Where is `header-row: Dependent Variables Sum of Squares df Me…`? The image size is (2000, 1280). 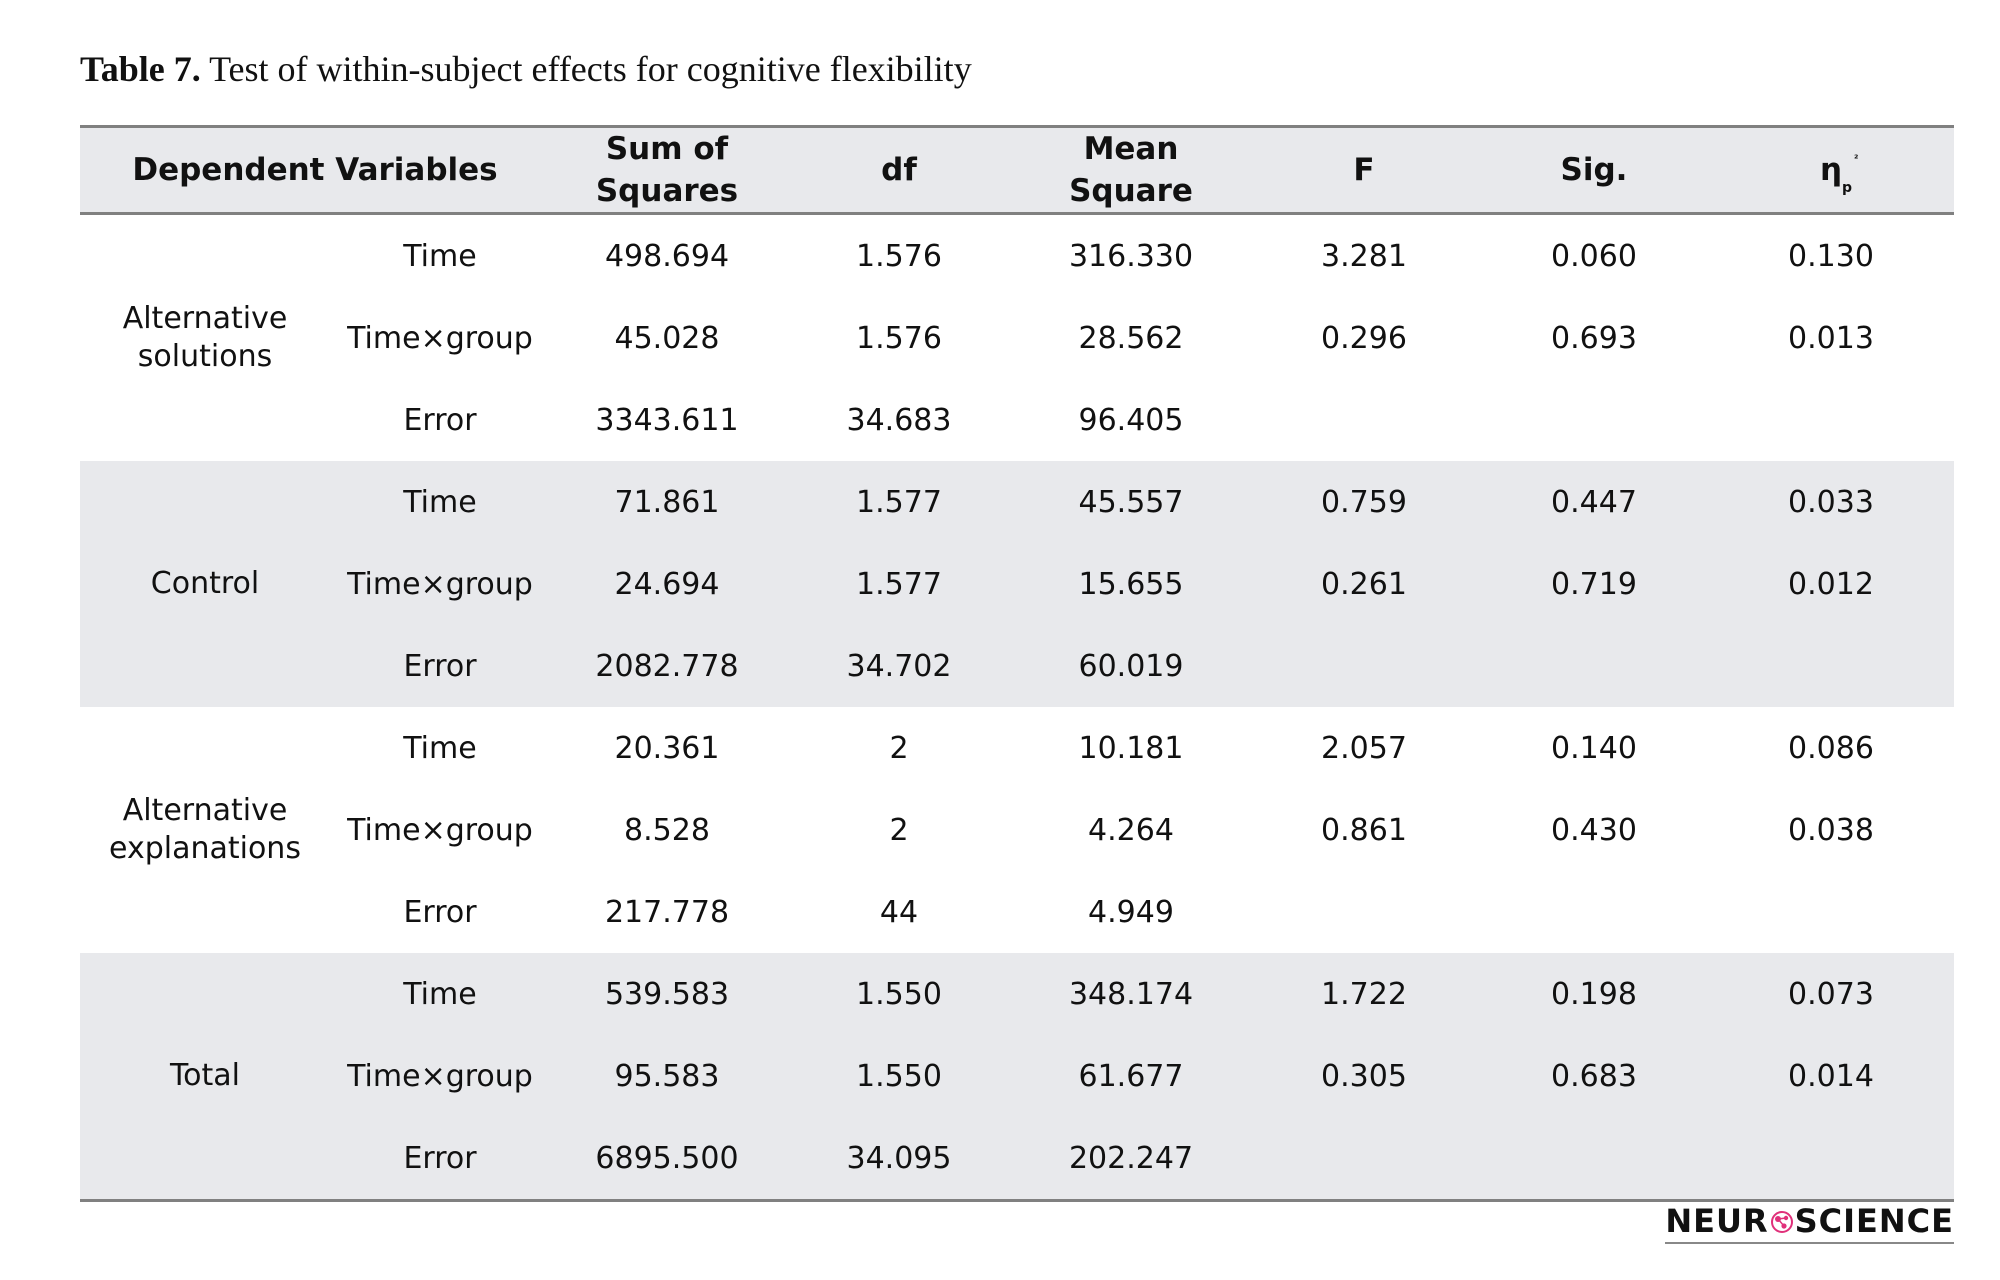
header-row: Dependent Variables Sum of Squares df Me… is located at coordinates (1017, 170).